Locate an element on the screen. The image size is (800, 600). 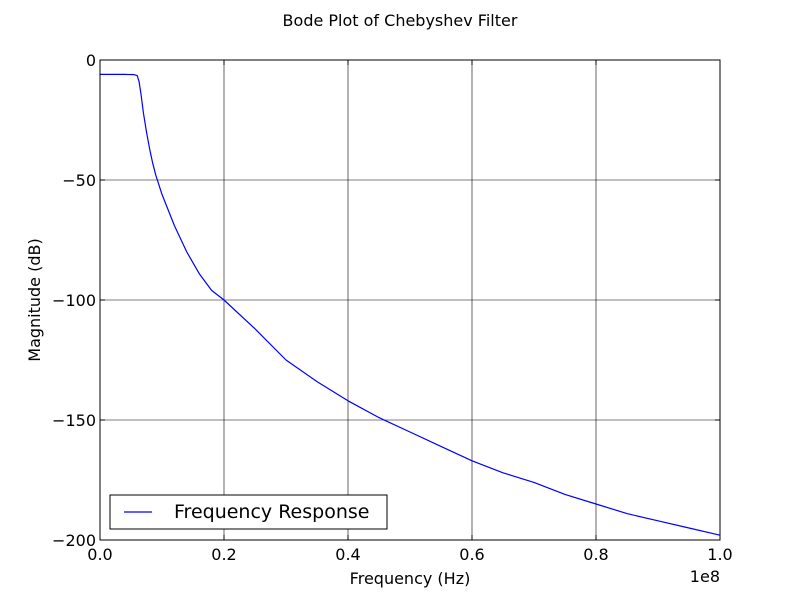
legend-box is located at coordinates (248, 512).